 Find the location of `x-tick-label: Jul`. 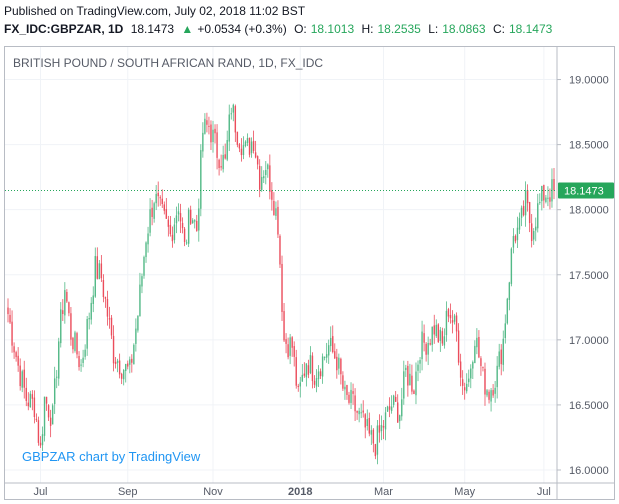

x-tick-label: Jul is located at coordinates (544, 492).